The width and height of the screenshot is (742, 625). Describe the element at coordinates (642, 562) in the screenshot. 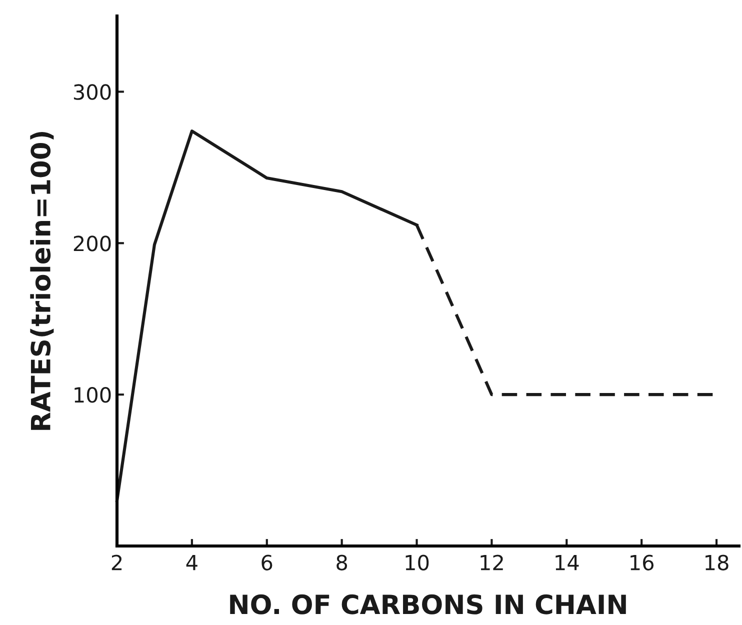

I see `x-tick-label: 16` at that location.